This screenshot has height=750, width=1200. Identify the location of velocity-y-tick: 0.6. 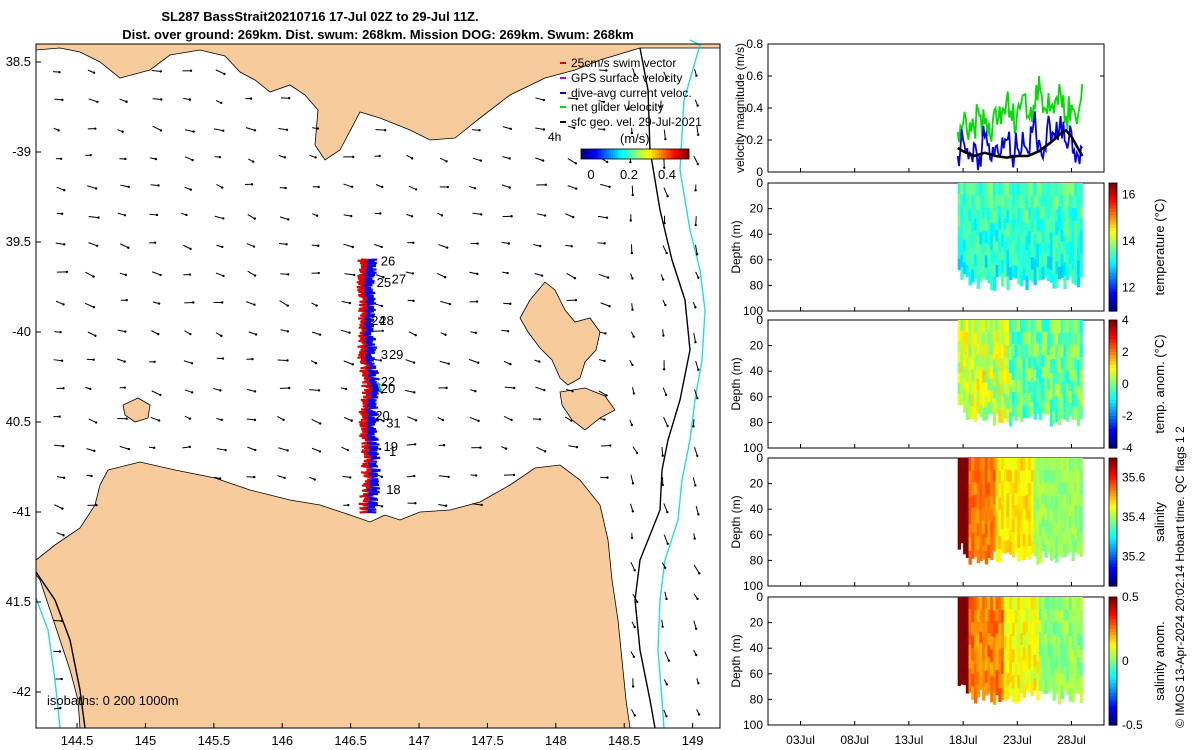
(754, 76).